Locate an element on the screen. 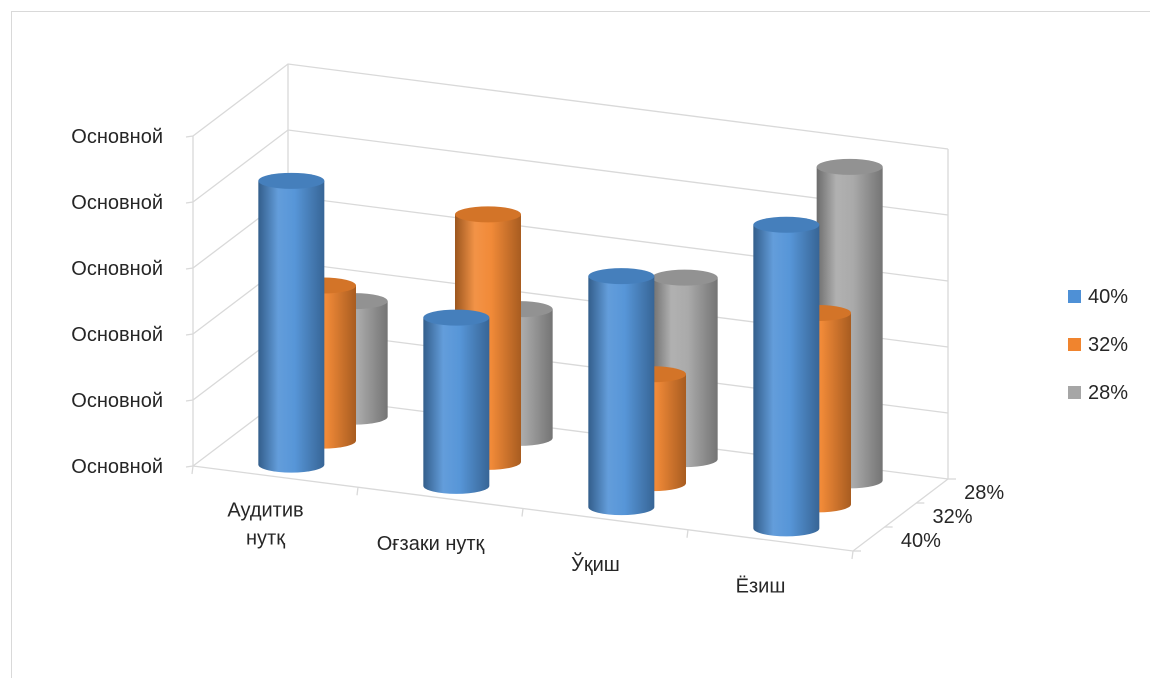 Image resolution: width=1150 pixels, height=678 pixels. depth-tick-label: 32% is located at coordinates (953, 517).